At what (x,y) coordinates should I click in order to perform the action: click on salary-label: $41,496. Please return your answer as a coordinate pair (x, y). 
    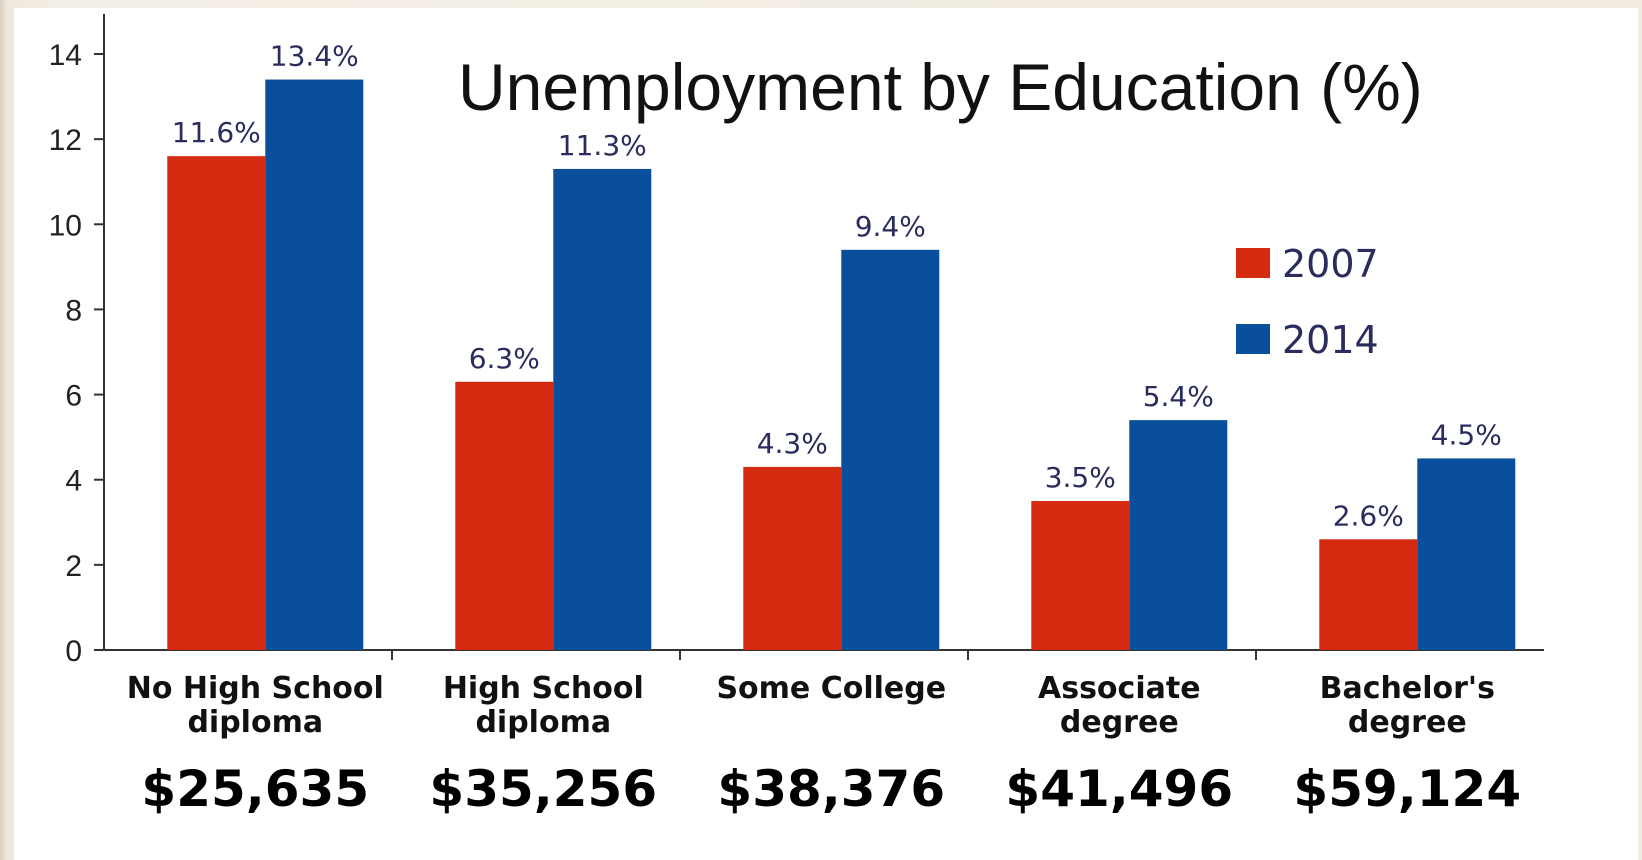
    Looking at the image, I should click on (1119, 789).